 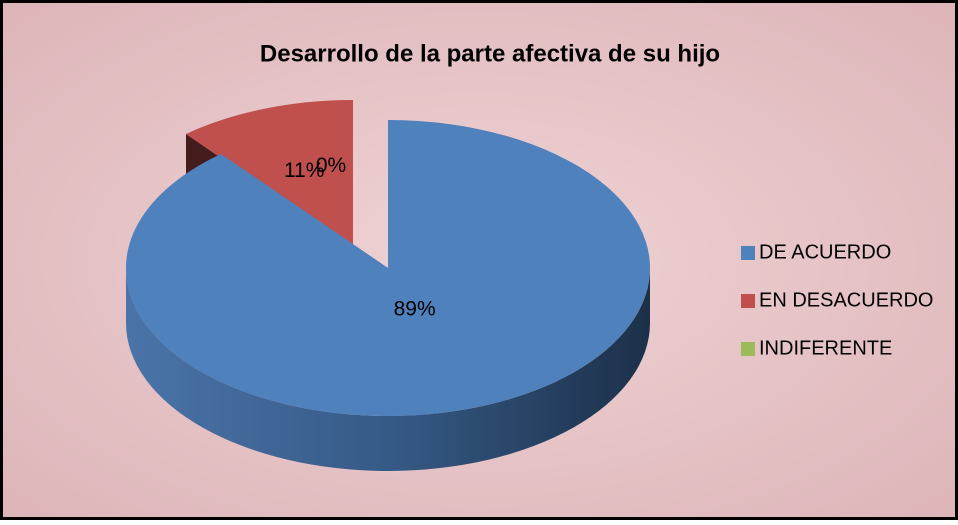 I want to click on data-label: 89%, so click(x=415, y=308).